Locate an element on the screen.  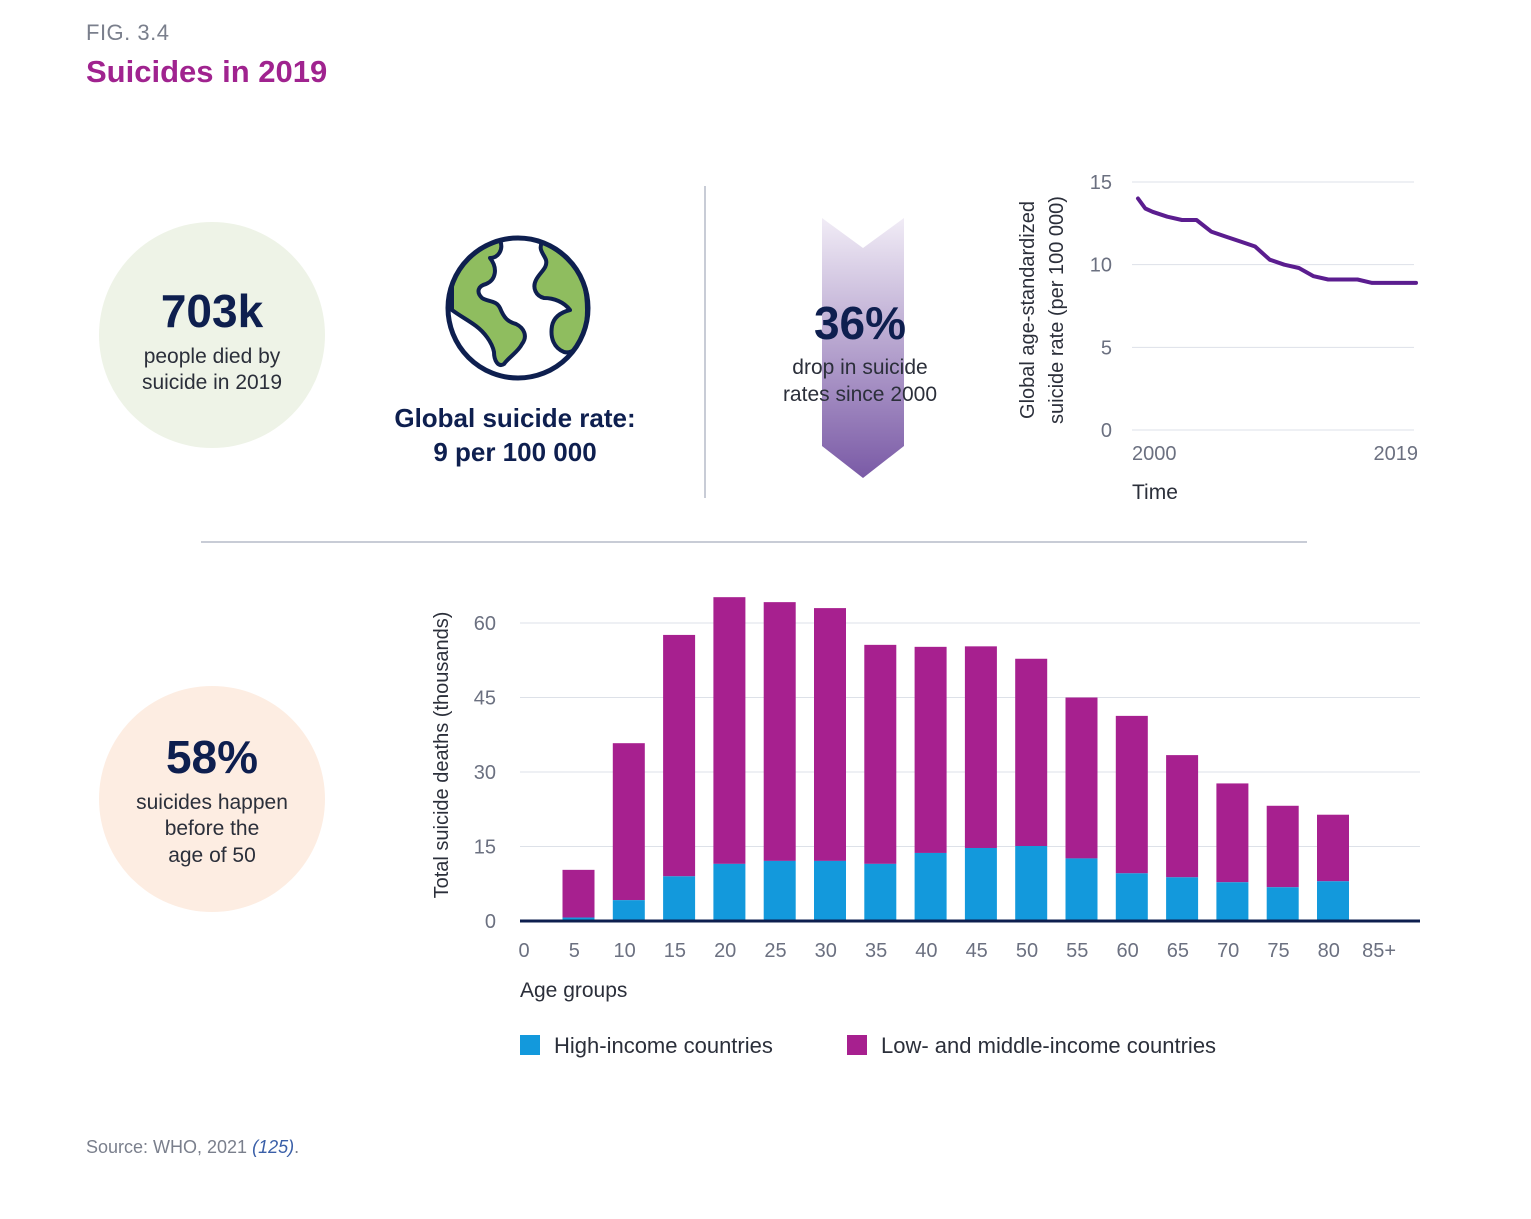
bar-chart-ytick-label: 15 is located at coordinates (485, 848).